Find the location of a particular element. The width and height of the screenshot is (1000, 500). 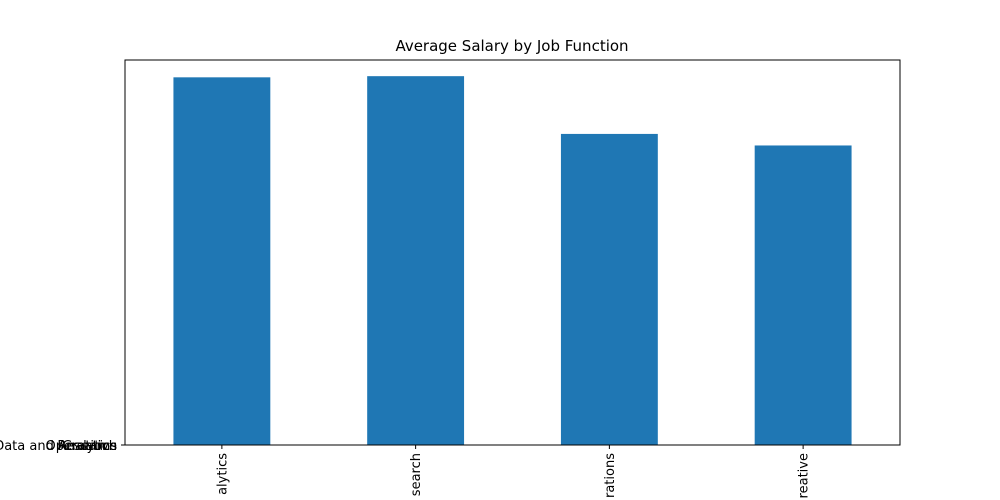

y-tick-label-1: Research is located at coordinates (87, 446).